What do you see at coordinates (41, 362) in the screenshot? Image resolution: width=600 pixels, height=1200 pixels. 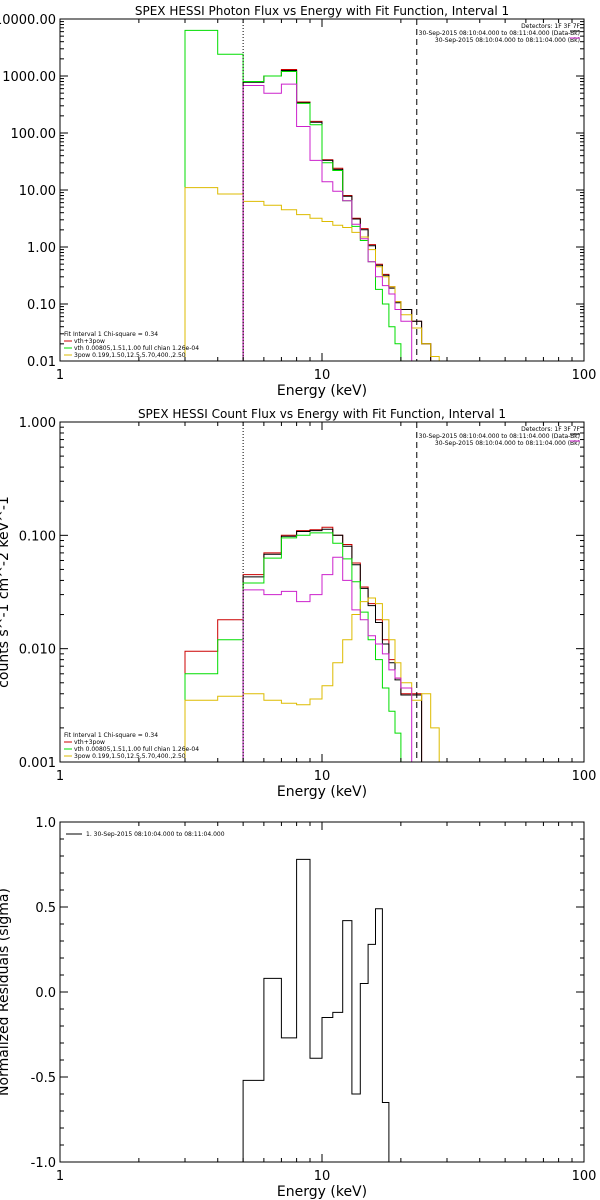 I see `y-tick-label: 0.01` at bounding box center [41, 362].